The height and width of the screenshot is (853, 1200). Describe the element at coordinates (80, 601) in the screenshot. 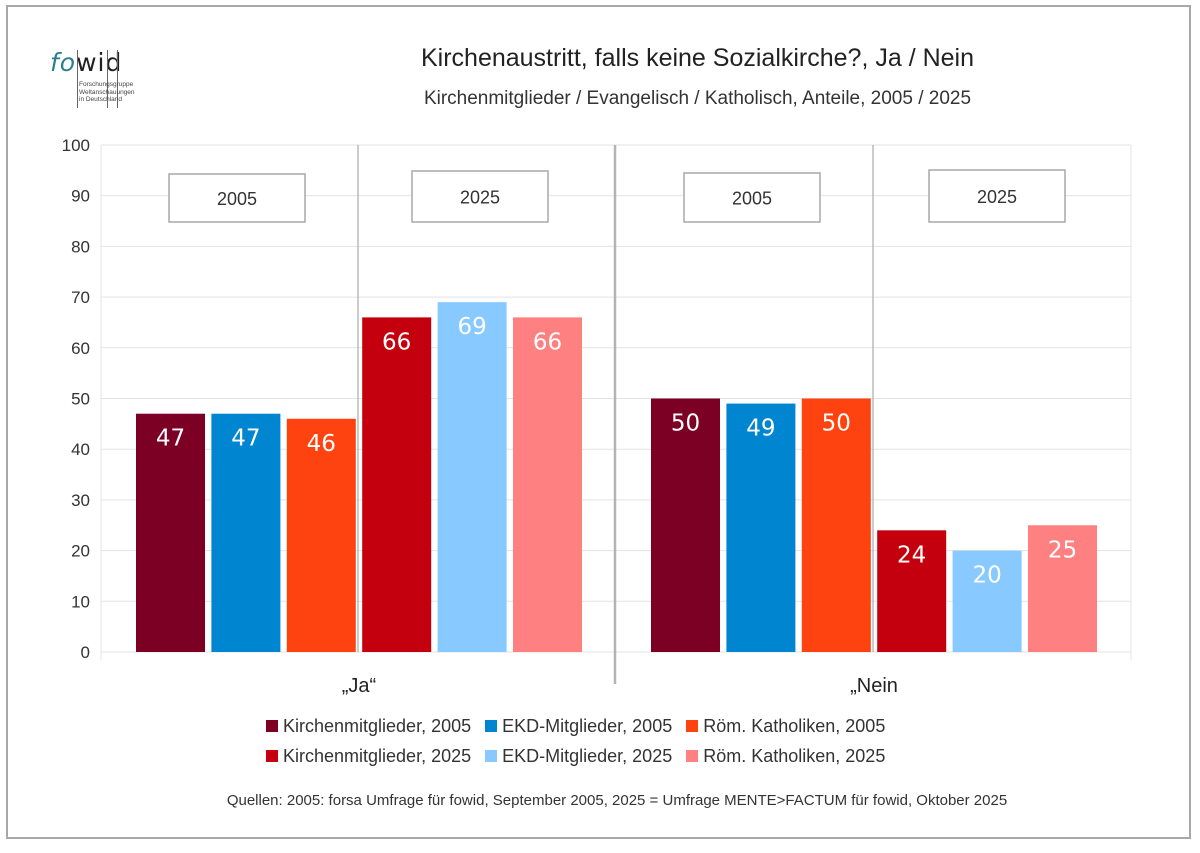

I see `y-tick-label: 10` at that location.